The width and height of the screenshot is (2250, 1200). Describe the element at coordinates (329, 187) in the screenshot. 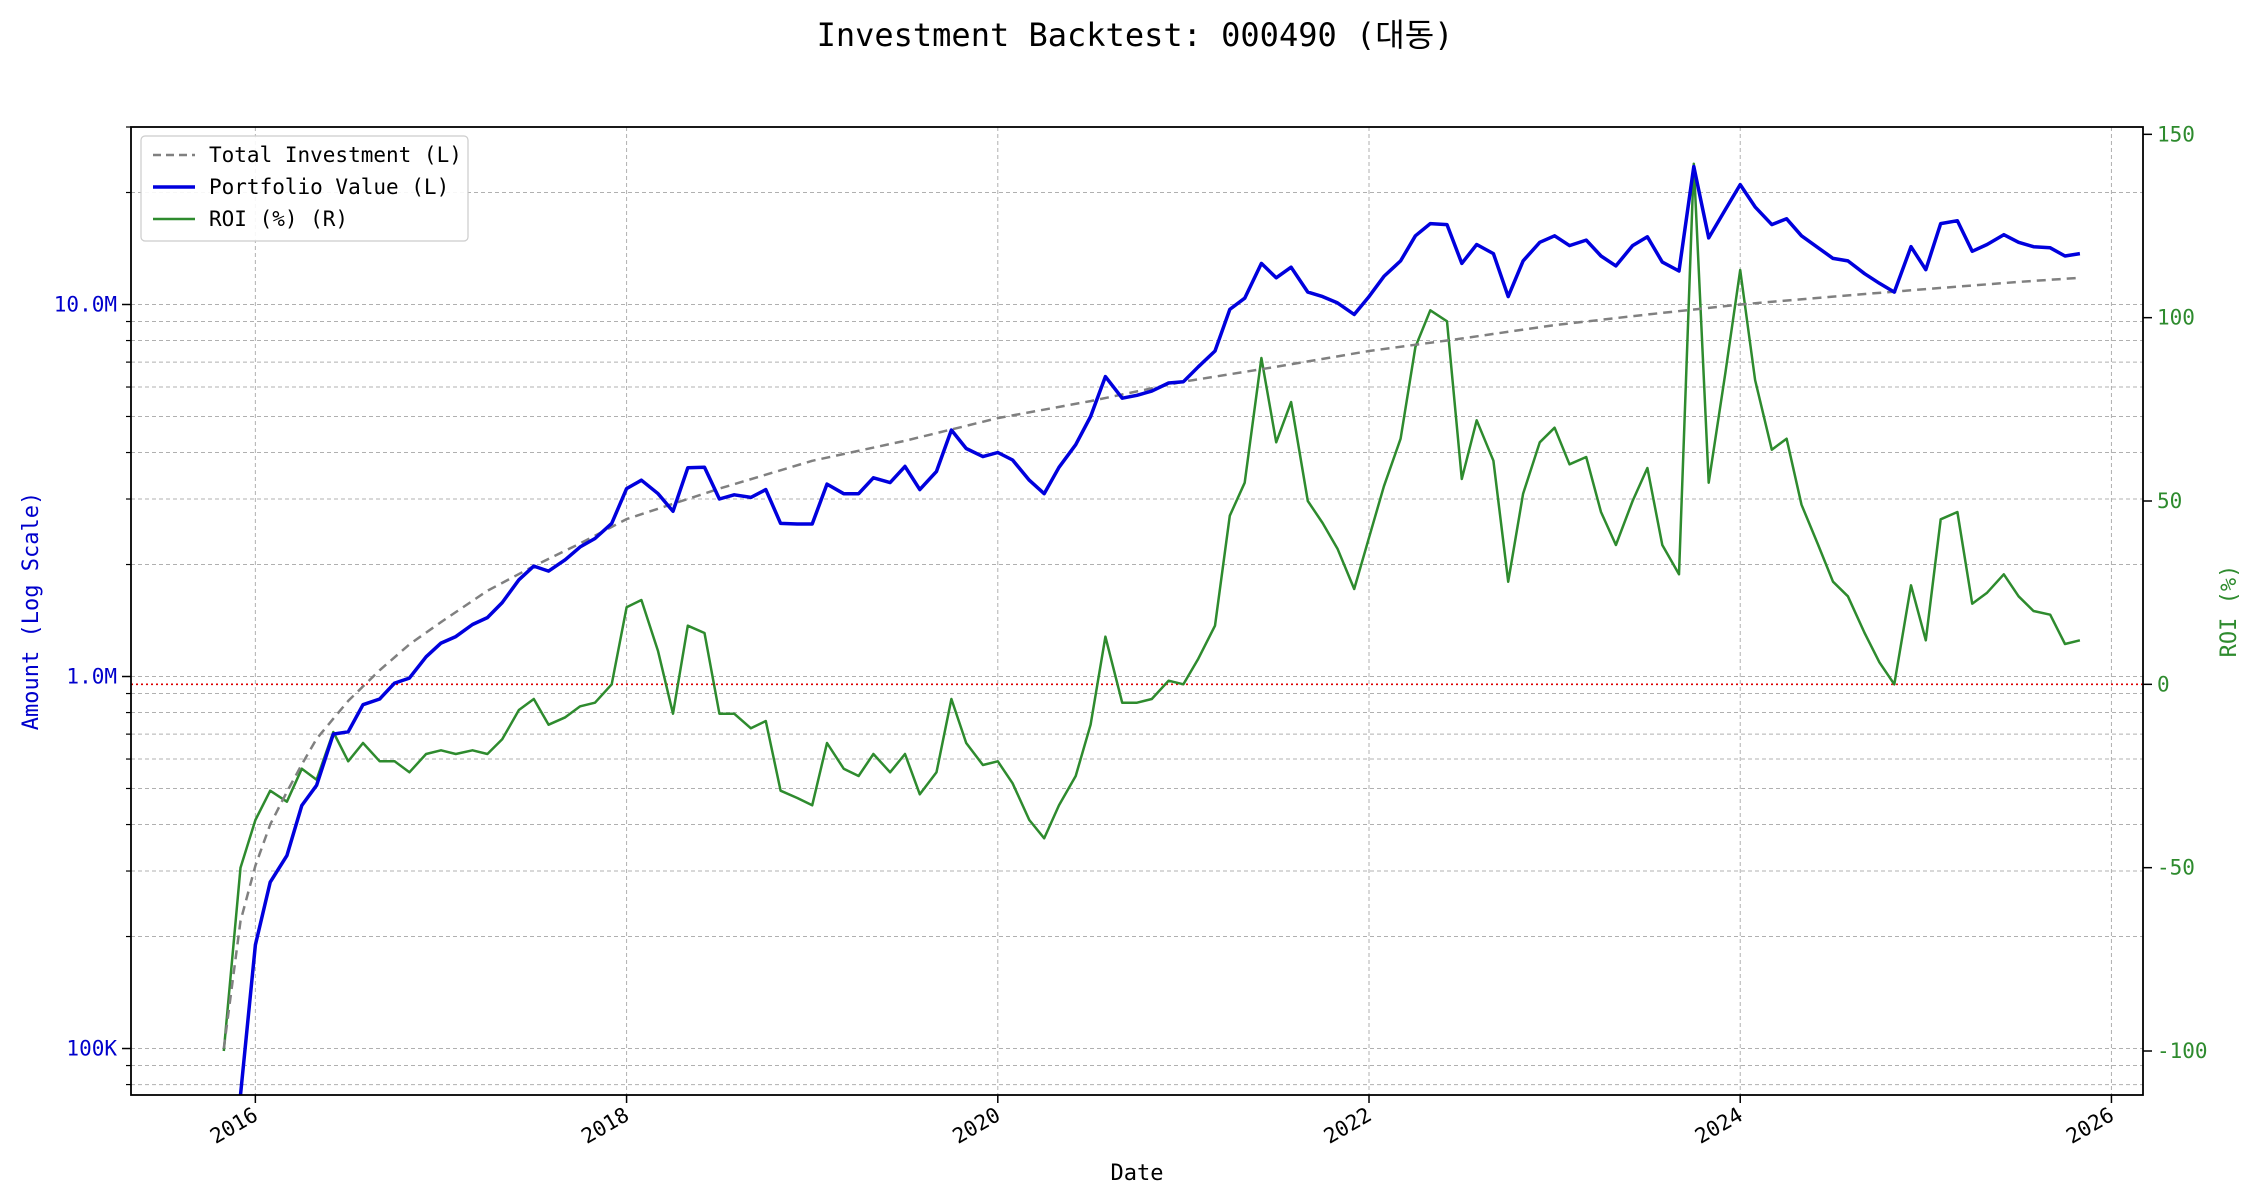

I see `legend-label-portfolio-value: Portfolio Value (L)` at that location.